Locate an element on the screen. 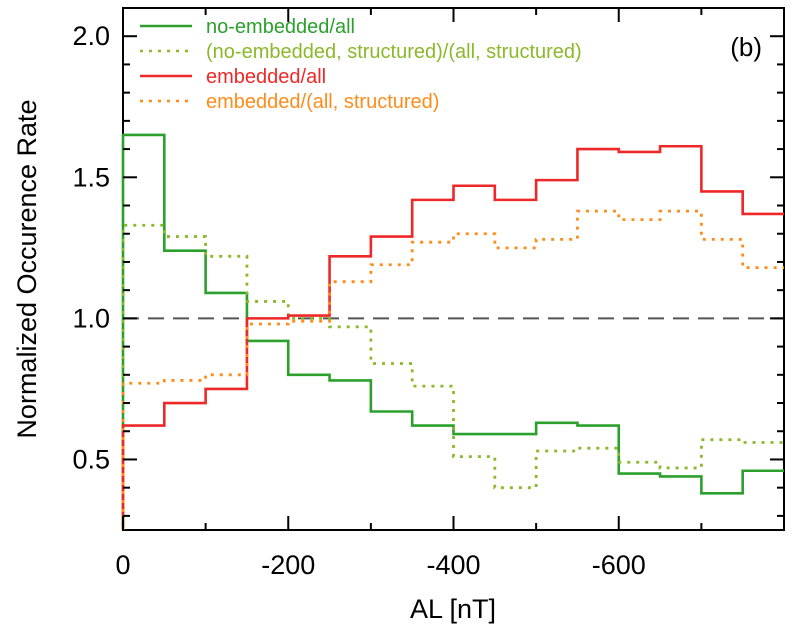 The width and height of the screenshot is (793, 637). x-tick-label: -200 is located at coordinates (288, 565).